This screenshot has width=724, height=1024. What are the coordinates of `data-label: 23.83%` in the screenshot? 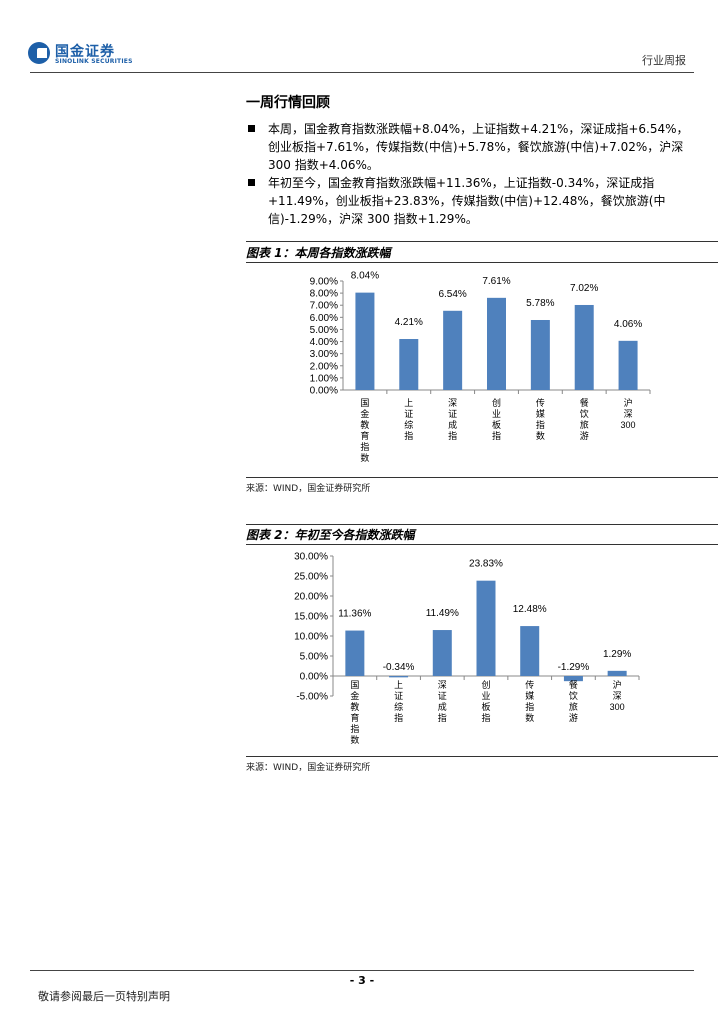 It's located at (486, 564).